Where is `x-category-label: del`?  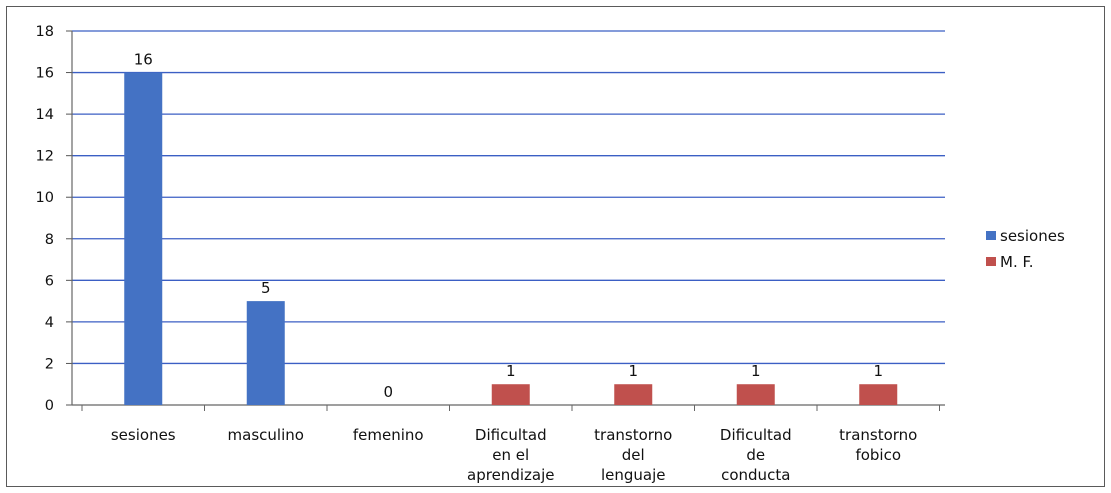
x-category-label: del is located at coordinates (633, 455).